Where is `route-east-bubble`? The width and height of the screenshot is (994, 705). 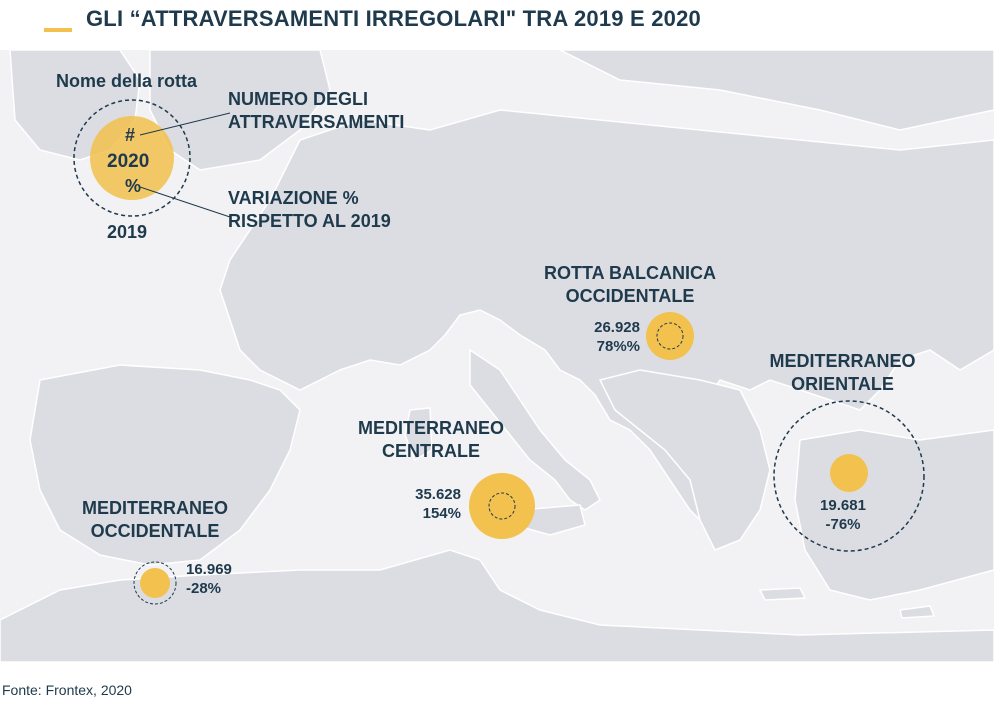
route-east-bubble is located at coordinates (849, 476).